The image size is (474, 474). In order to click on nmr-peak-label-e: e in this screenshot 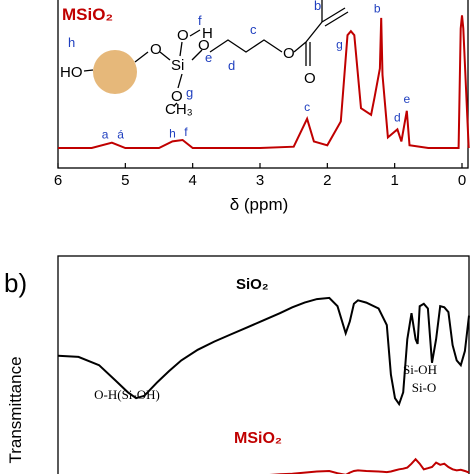, I will do `click(406, 99)`.